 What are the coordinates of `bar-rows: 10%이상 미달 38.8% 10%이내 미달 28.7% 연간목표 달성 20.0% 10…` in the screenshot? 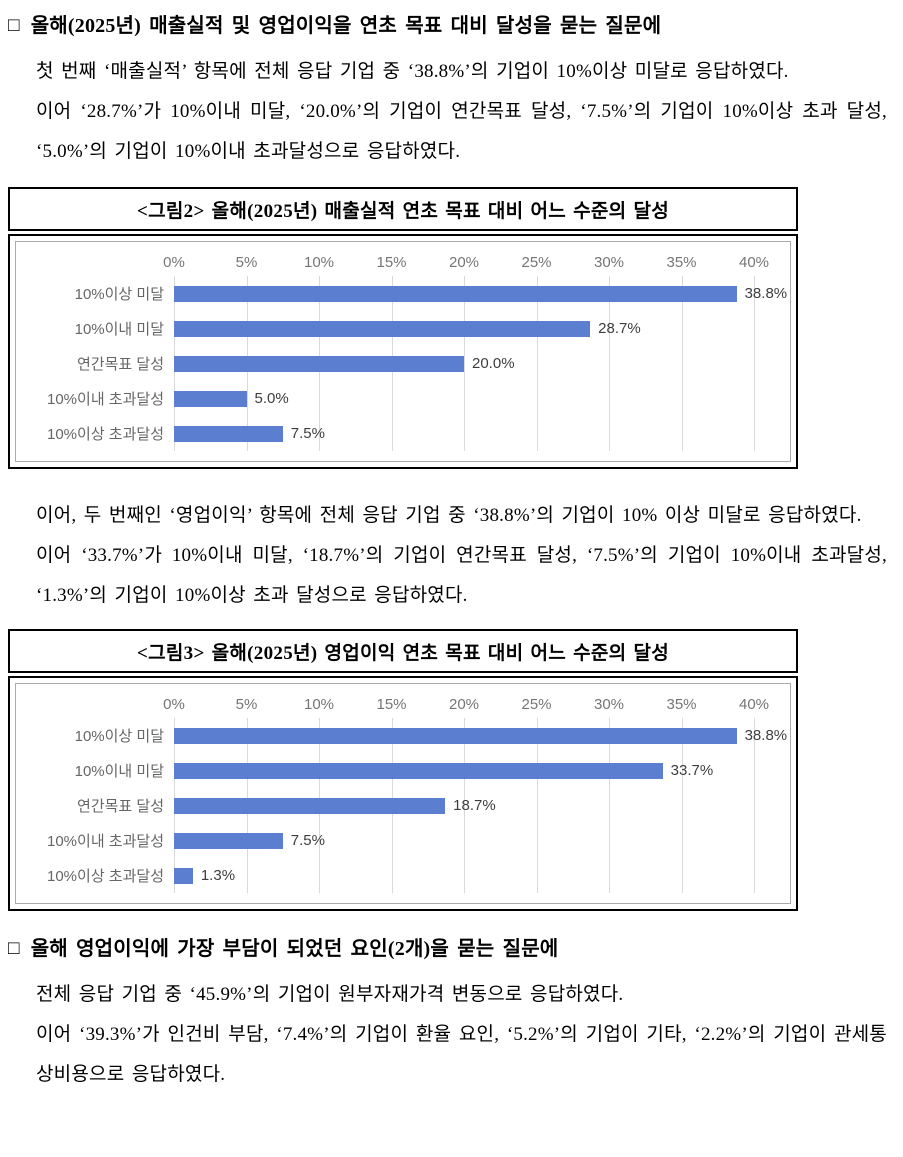 It's located at (403, 363).